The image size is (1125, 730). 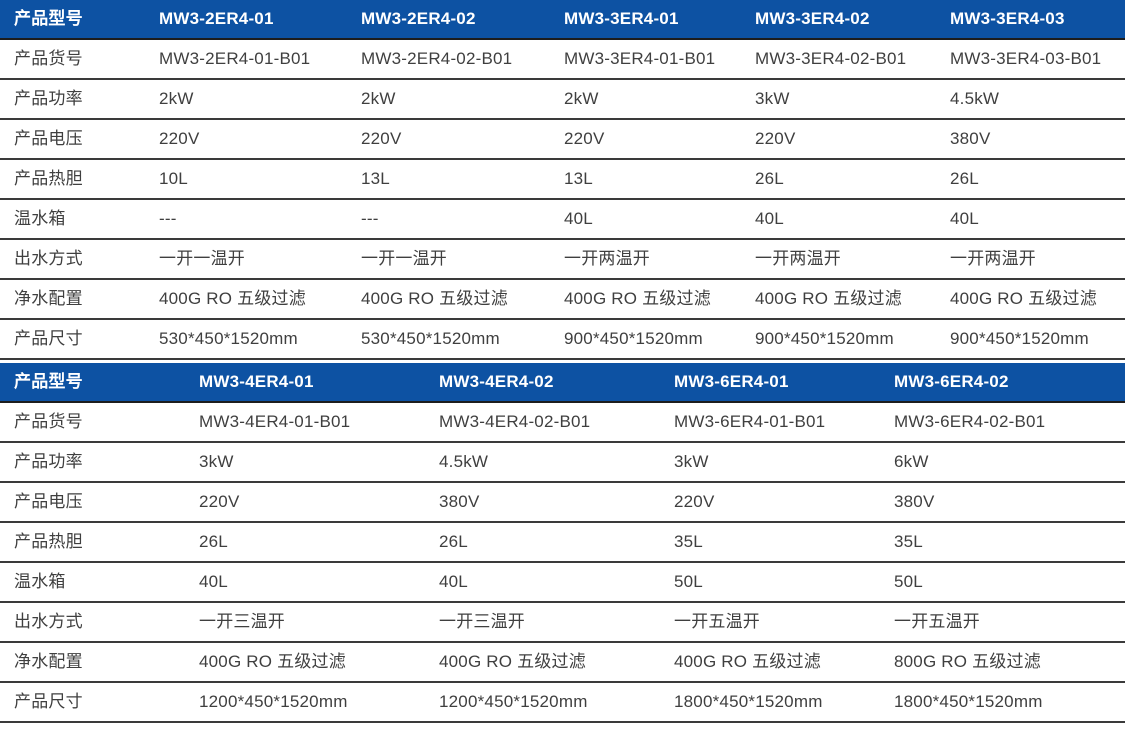 What do you see at coordinates (645, 59) in the screenshot?
I see `spec-value-cell: MW3-3ER4-01-B01` at bounding box center [645, 59].